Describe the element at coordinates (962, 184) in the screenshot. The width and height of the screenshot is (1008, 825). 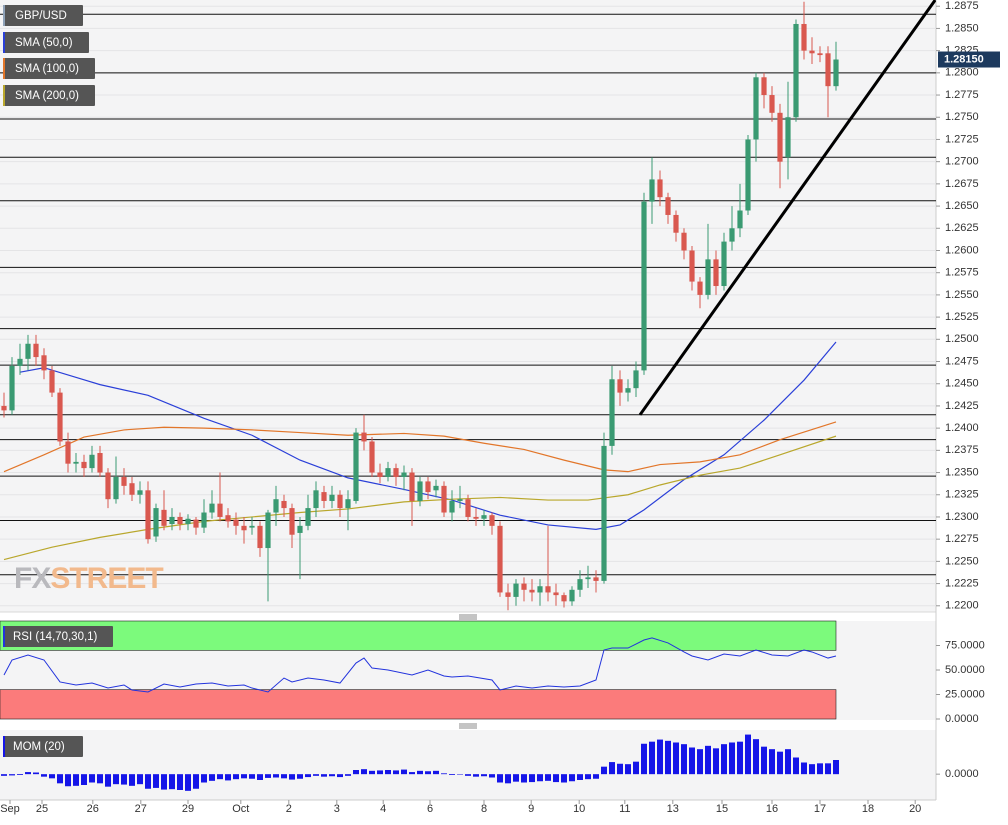
I see `y-tick-label: 1.2675` at that location.